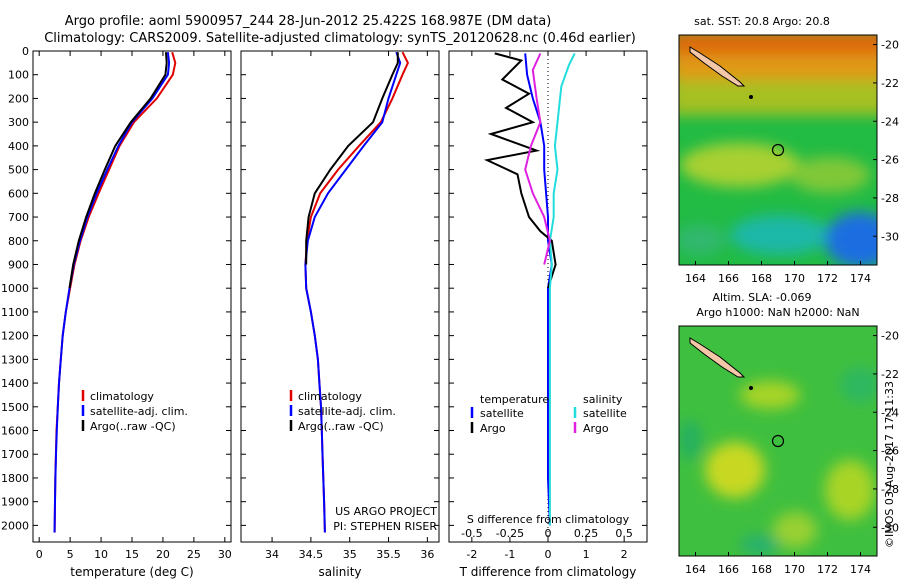 The width and height of the screenshot is (900, 580). I want to click on sst_map-xtick-label: 170, so click(794, 278).